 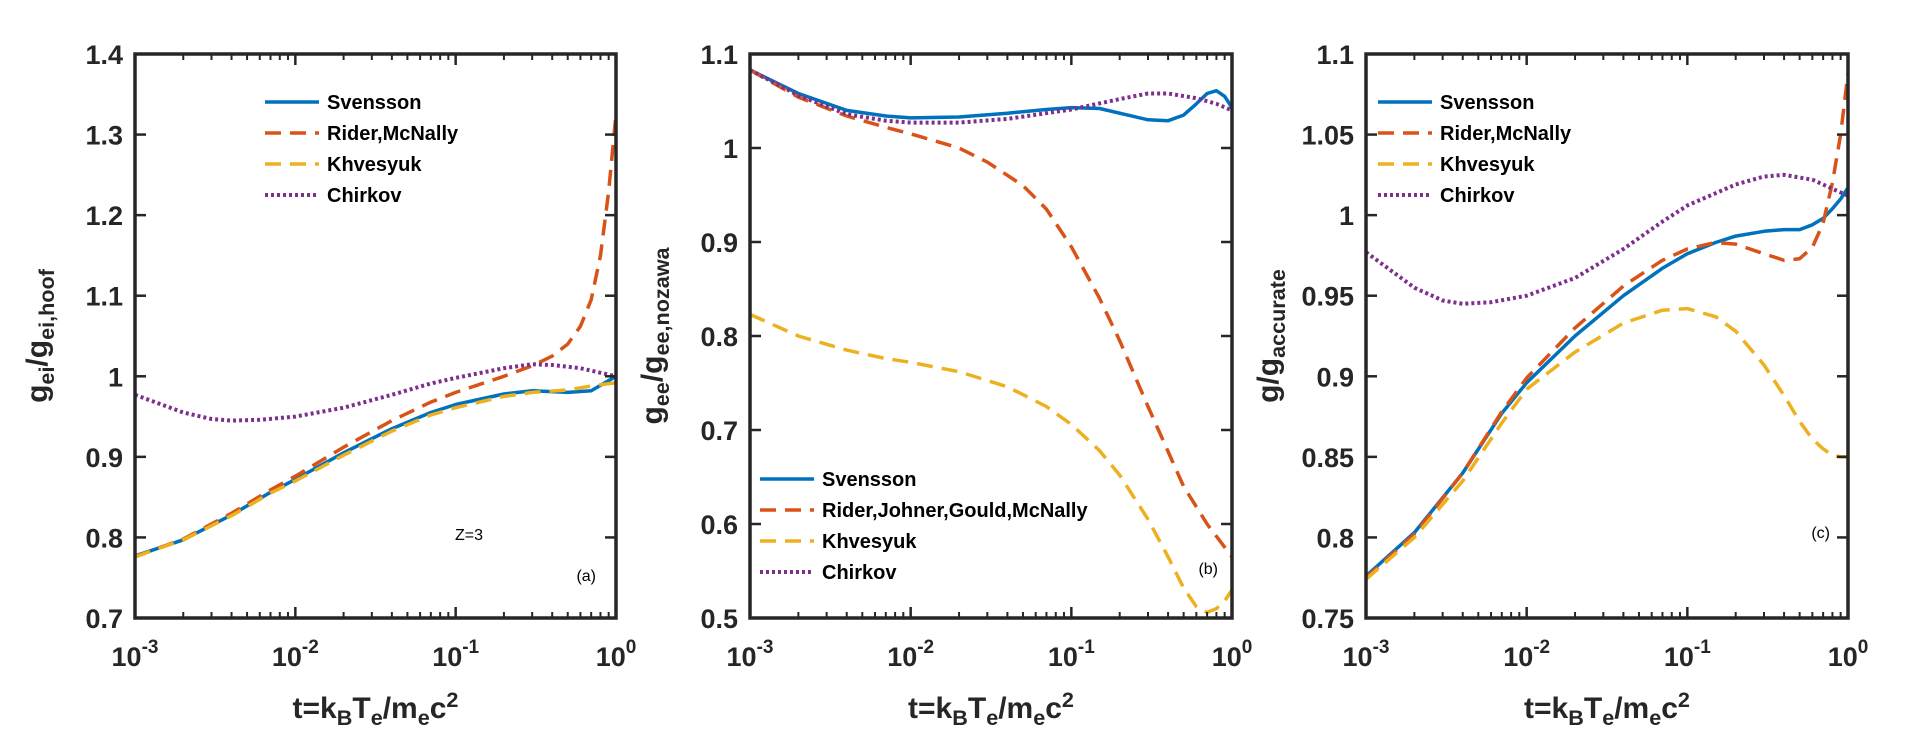 I want to click on y-tick-label: 1.2, so click(x=104, y=216).